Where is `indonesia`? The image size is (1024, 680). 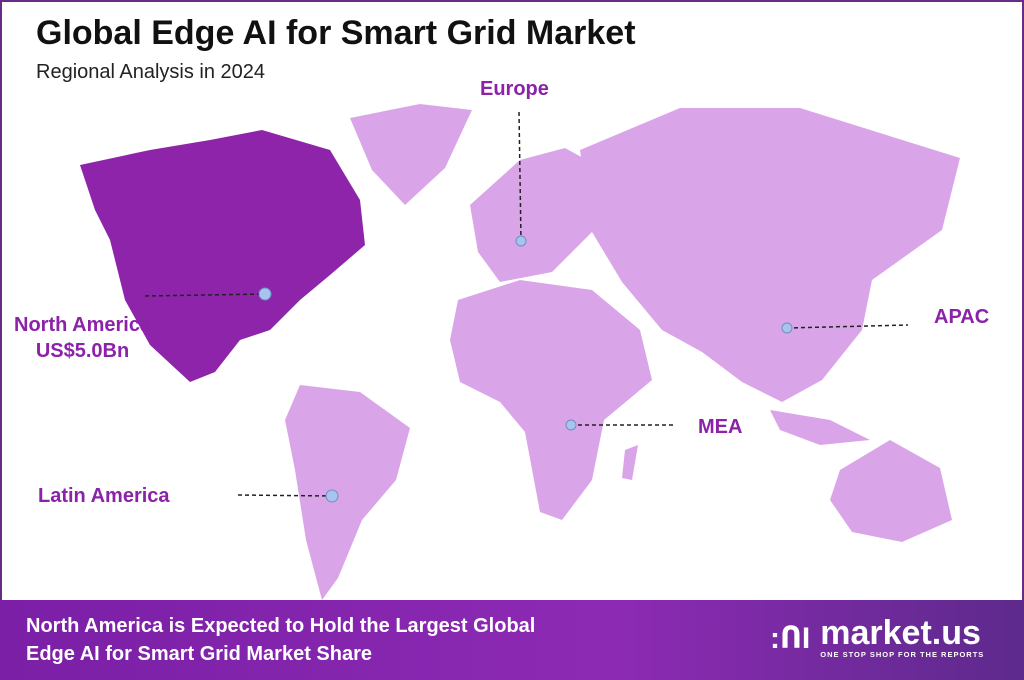
indonesia is located at coordinates (820, 427).